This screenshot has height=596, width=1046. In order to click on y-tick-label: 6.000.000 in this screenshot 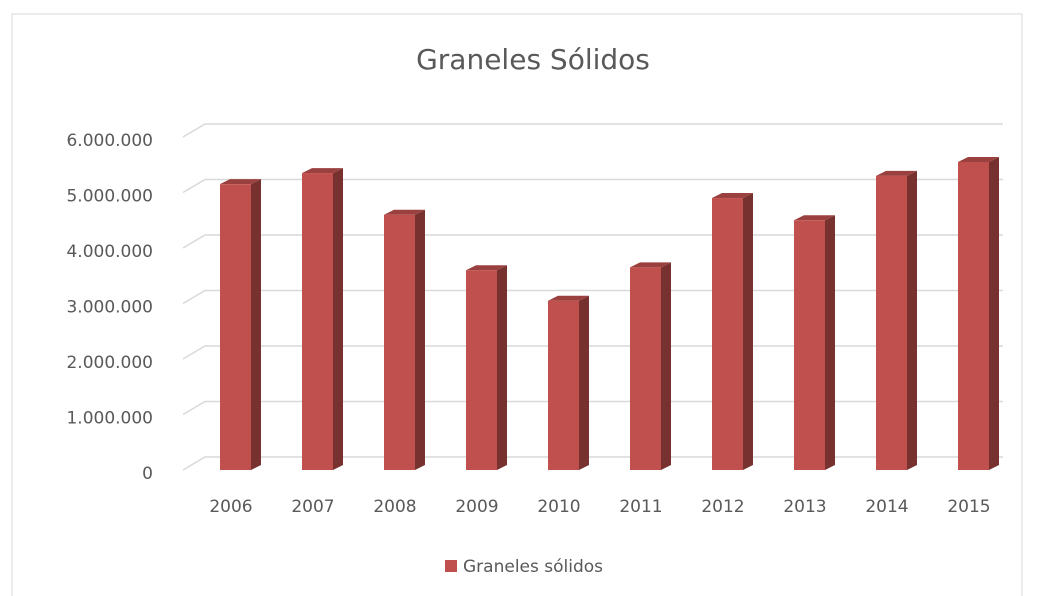, I will do `click(109, 141)`.